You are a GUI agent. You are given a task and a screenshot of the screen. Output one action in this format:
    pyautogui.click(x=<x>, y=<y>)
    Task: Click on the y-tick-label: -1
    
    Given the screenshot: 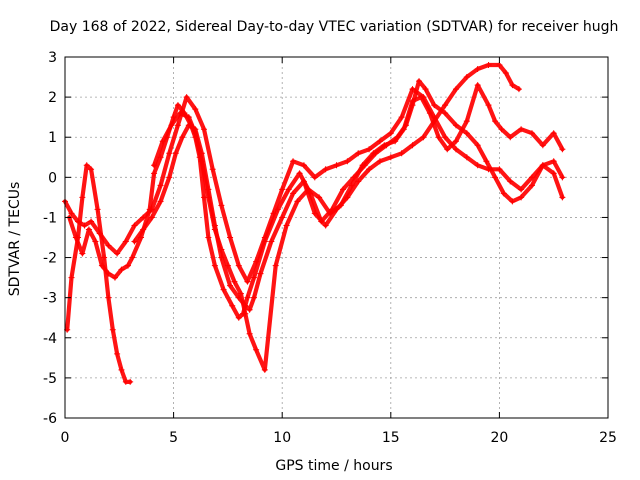 What is the action you would take?
    pyautogui.click(x=50, y=218)
    